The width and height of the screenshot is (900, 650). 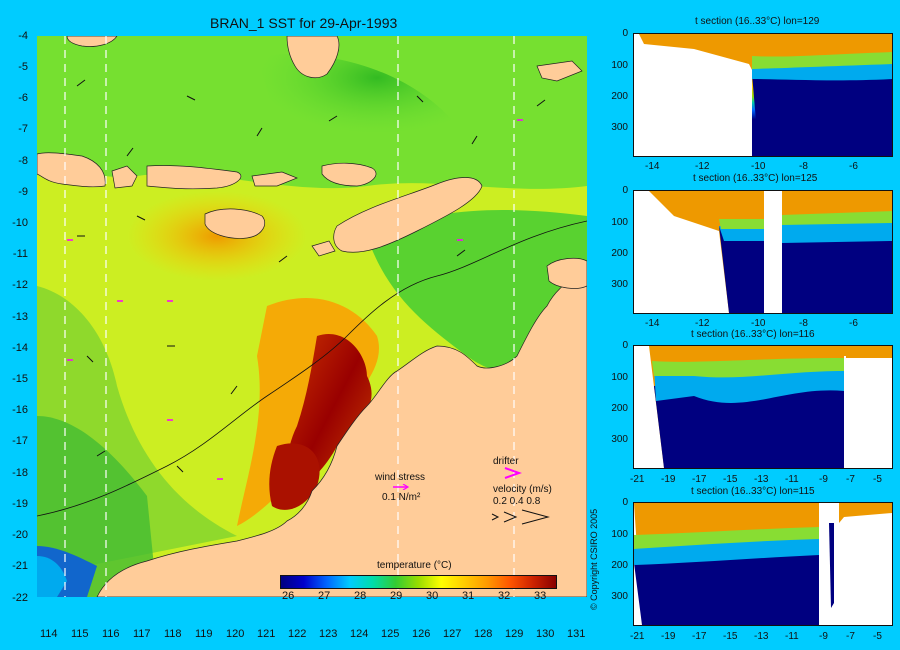 I want to click on x-tick: -7, so click(x=850, y=479).